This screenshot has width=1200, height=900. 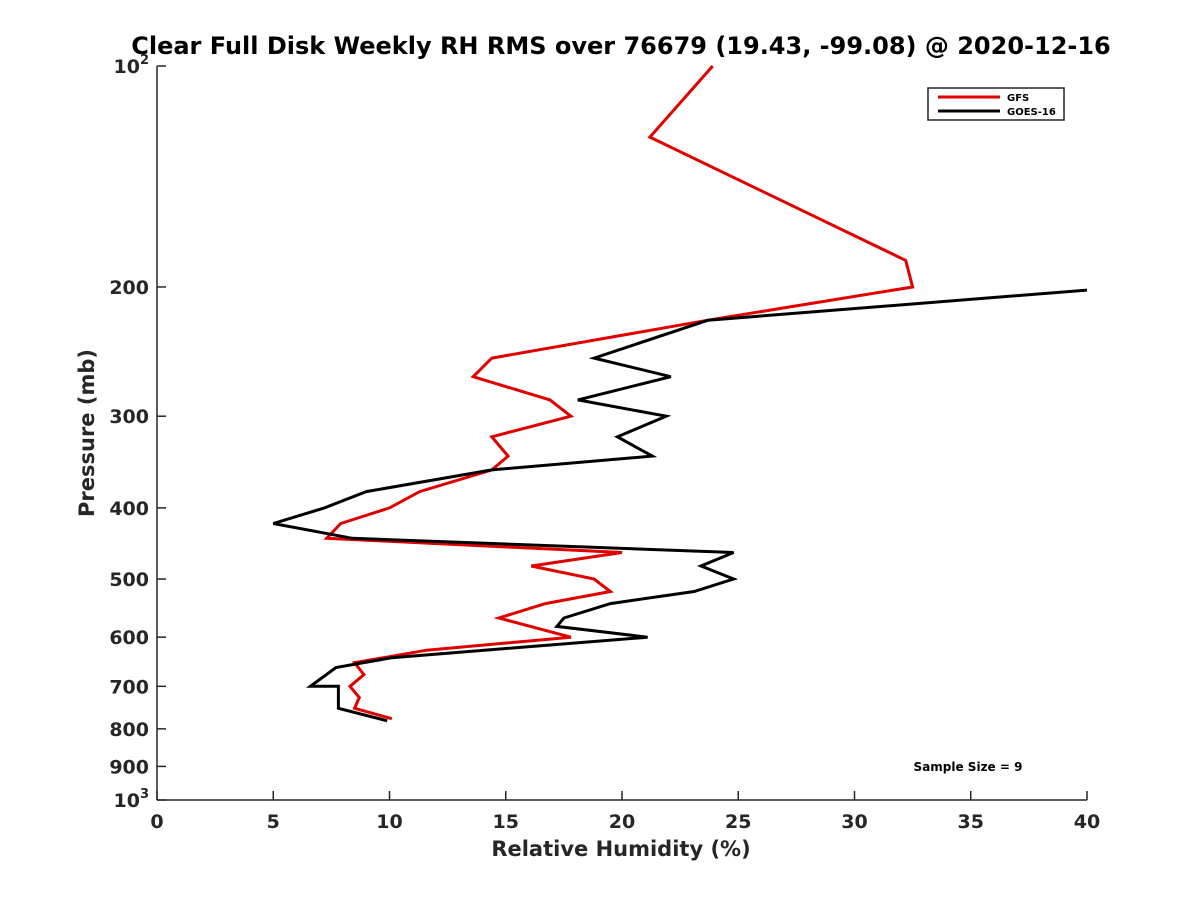 I want to click on y-tick-label: 10³, so click(x=132, y=799).